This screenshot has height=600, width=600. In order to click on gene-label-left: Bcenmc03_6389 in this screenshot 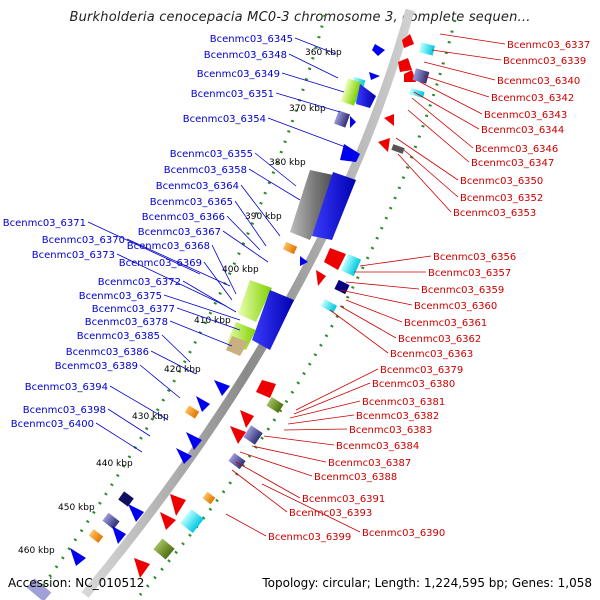, I will do `click(96, 366)`.